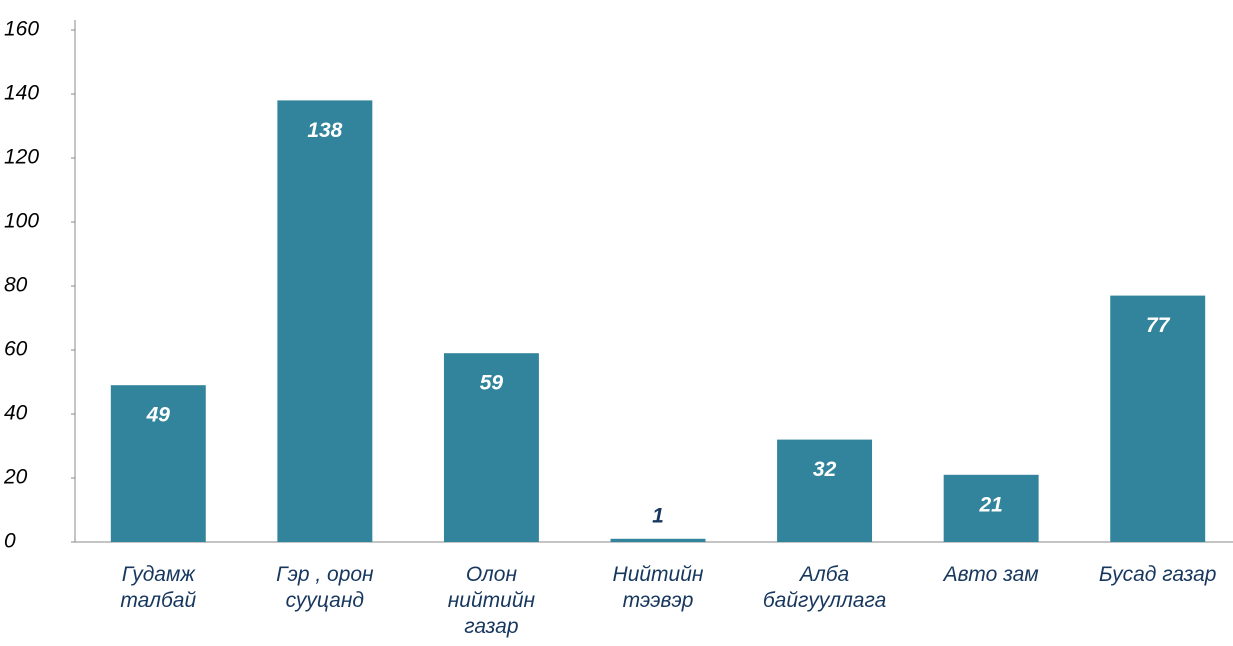 The image size is (1233, 646). I want to click on value-label: 49, so click(158, 415).